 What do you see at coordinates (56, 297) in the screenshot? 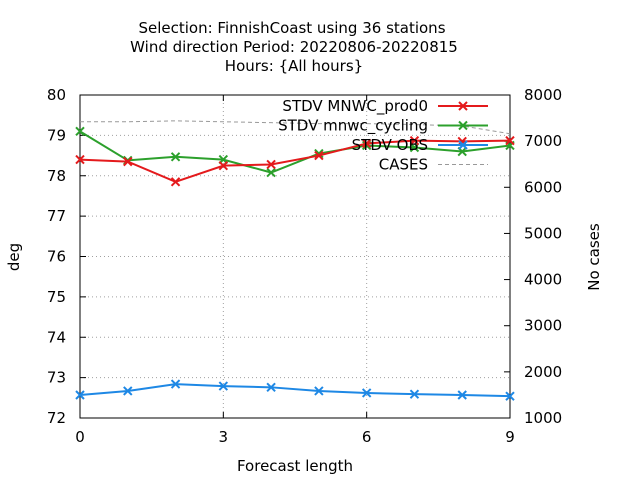
I see `y-tick-label: 75` at bounding box center [56, 297].